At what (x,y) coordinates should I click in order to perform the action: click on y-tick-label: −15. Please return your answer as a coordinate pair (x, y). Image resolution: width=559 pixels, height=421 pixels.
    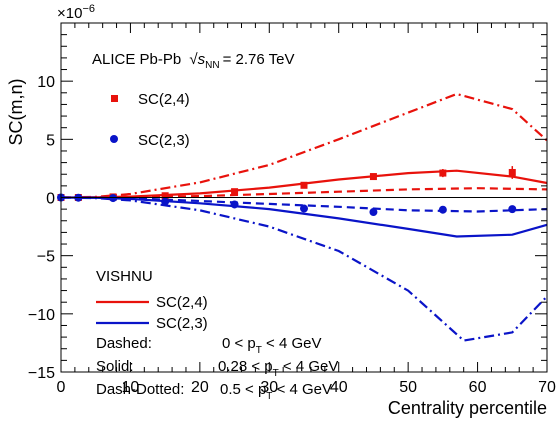
    Looking at the image, I should click on (41, 373).